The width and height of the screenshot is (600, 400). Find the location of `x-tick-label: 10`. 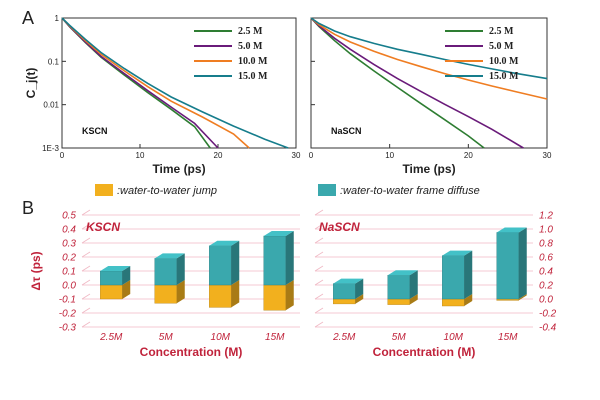

x-tick-label: 10 is located at coordinates (140, 155).